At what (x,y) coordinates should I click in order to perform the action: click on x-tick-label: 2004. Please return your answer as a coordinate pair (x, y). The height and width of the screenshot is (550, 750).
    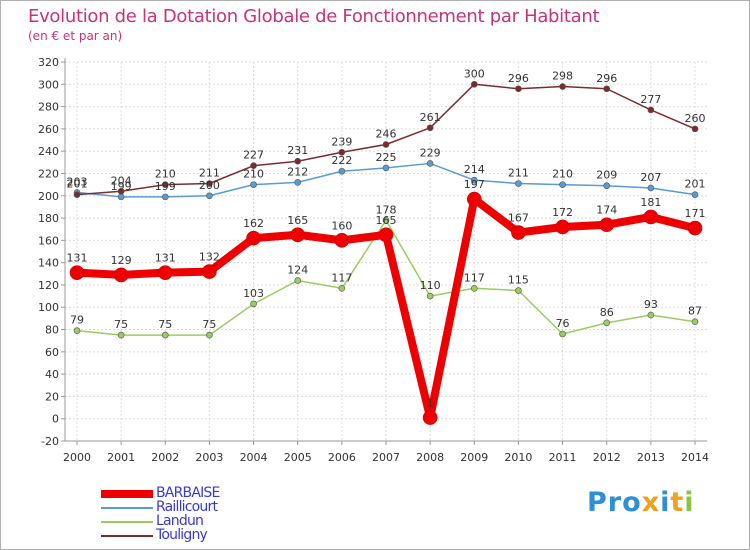
    Looking at the image, I should click on (254, 457).